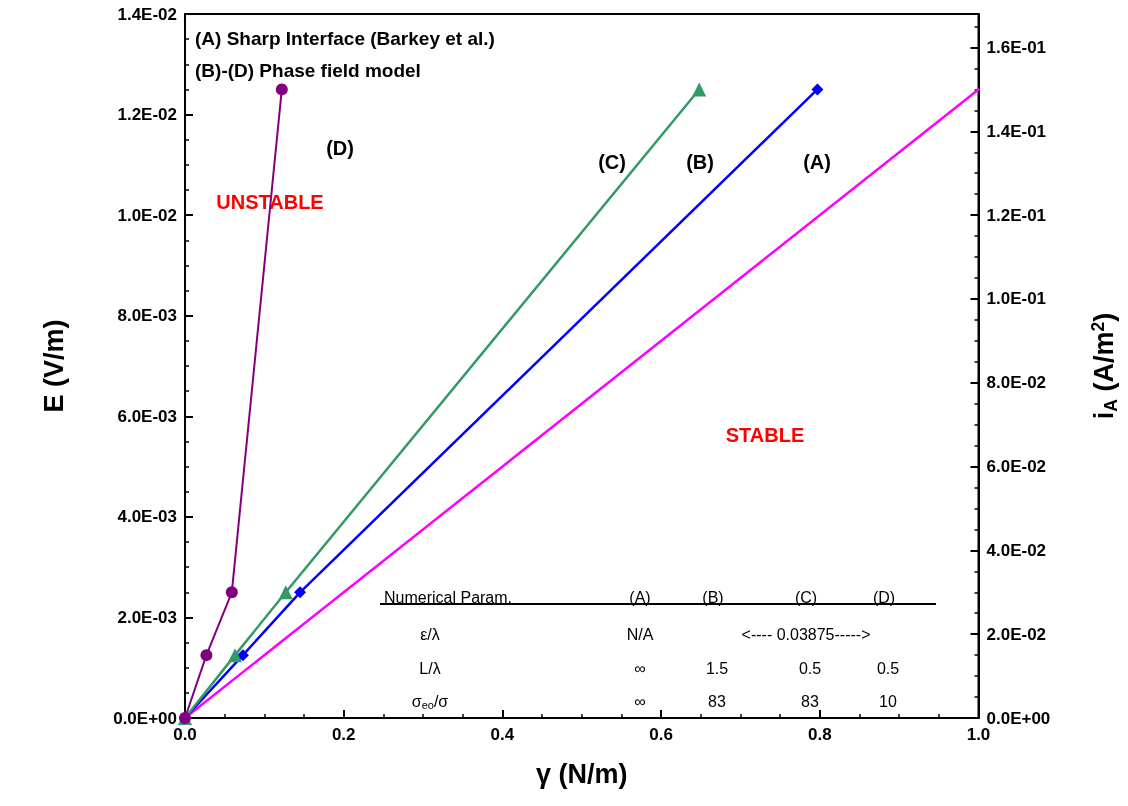  What do you see at coordinates (340, 148) in the screenshot?
I see `annotation: (D)` at bounding box center [340, 148].